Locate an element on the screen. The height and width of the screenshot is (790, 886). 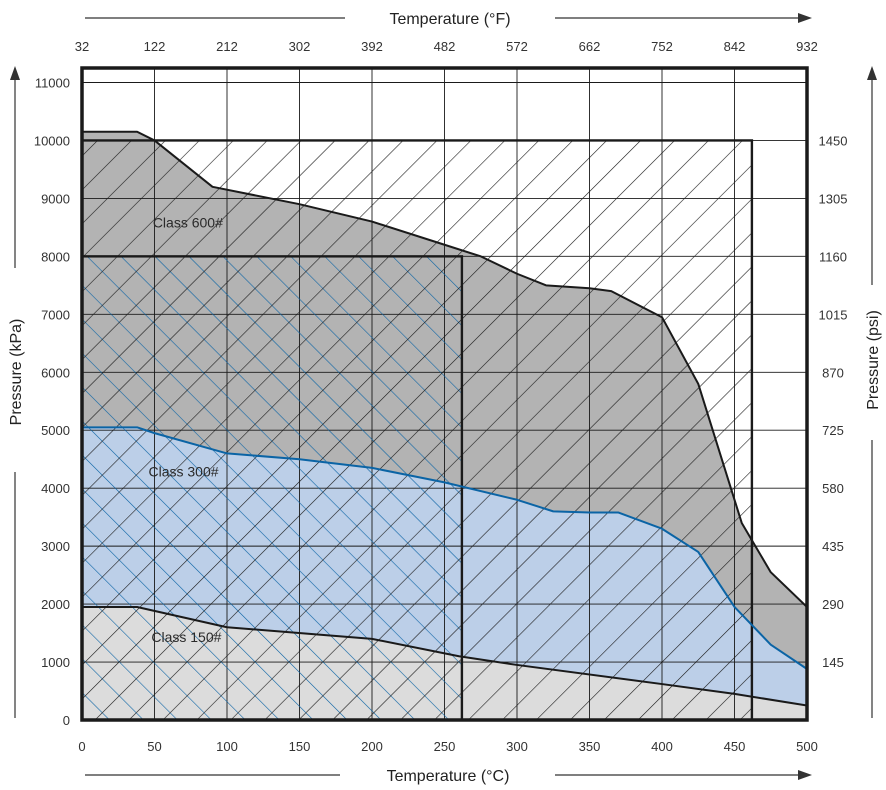
y2-tick-label-145: 145 is located at coordinates (833, 662).